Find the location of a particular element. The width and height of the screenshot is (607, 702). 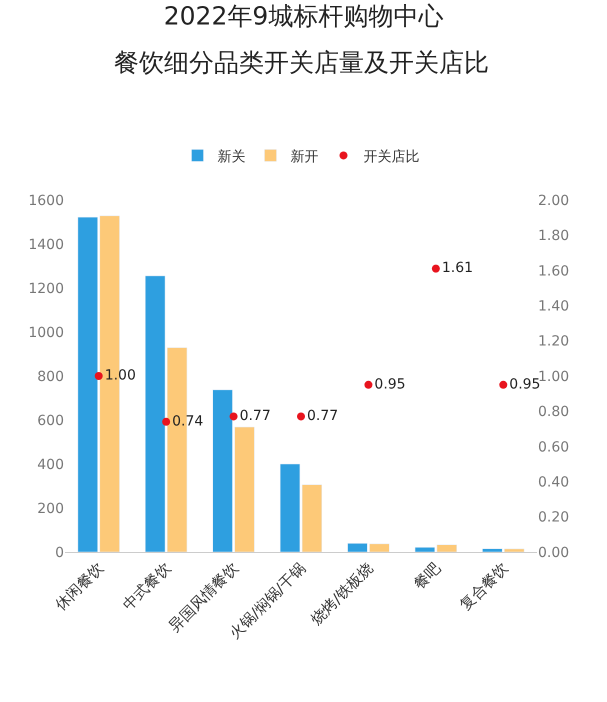

y-tick-label: 1000 is located at coordinates (46, 332).